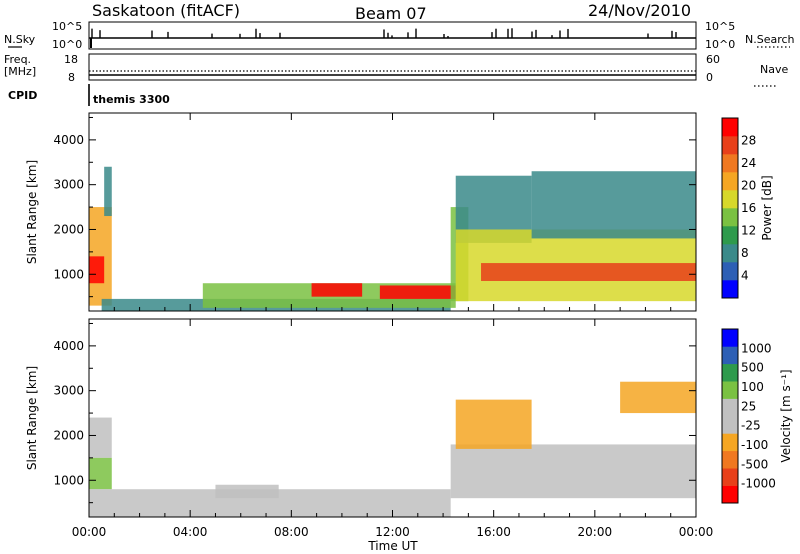  What do you see at coordinates (720, 44) in the screenshot?
I see `noise-right-tick-bottom: 10^0` at bounding box center [720, 44].